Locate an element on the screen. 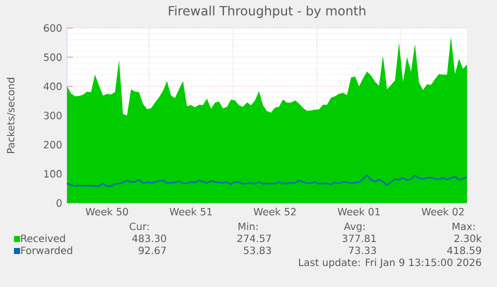 The image size is (497, 287). x-tick-label: Week 52 is located at coordinates (275, 212).